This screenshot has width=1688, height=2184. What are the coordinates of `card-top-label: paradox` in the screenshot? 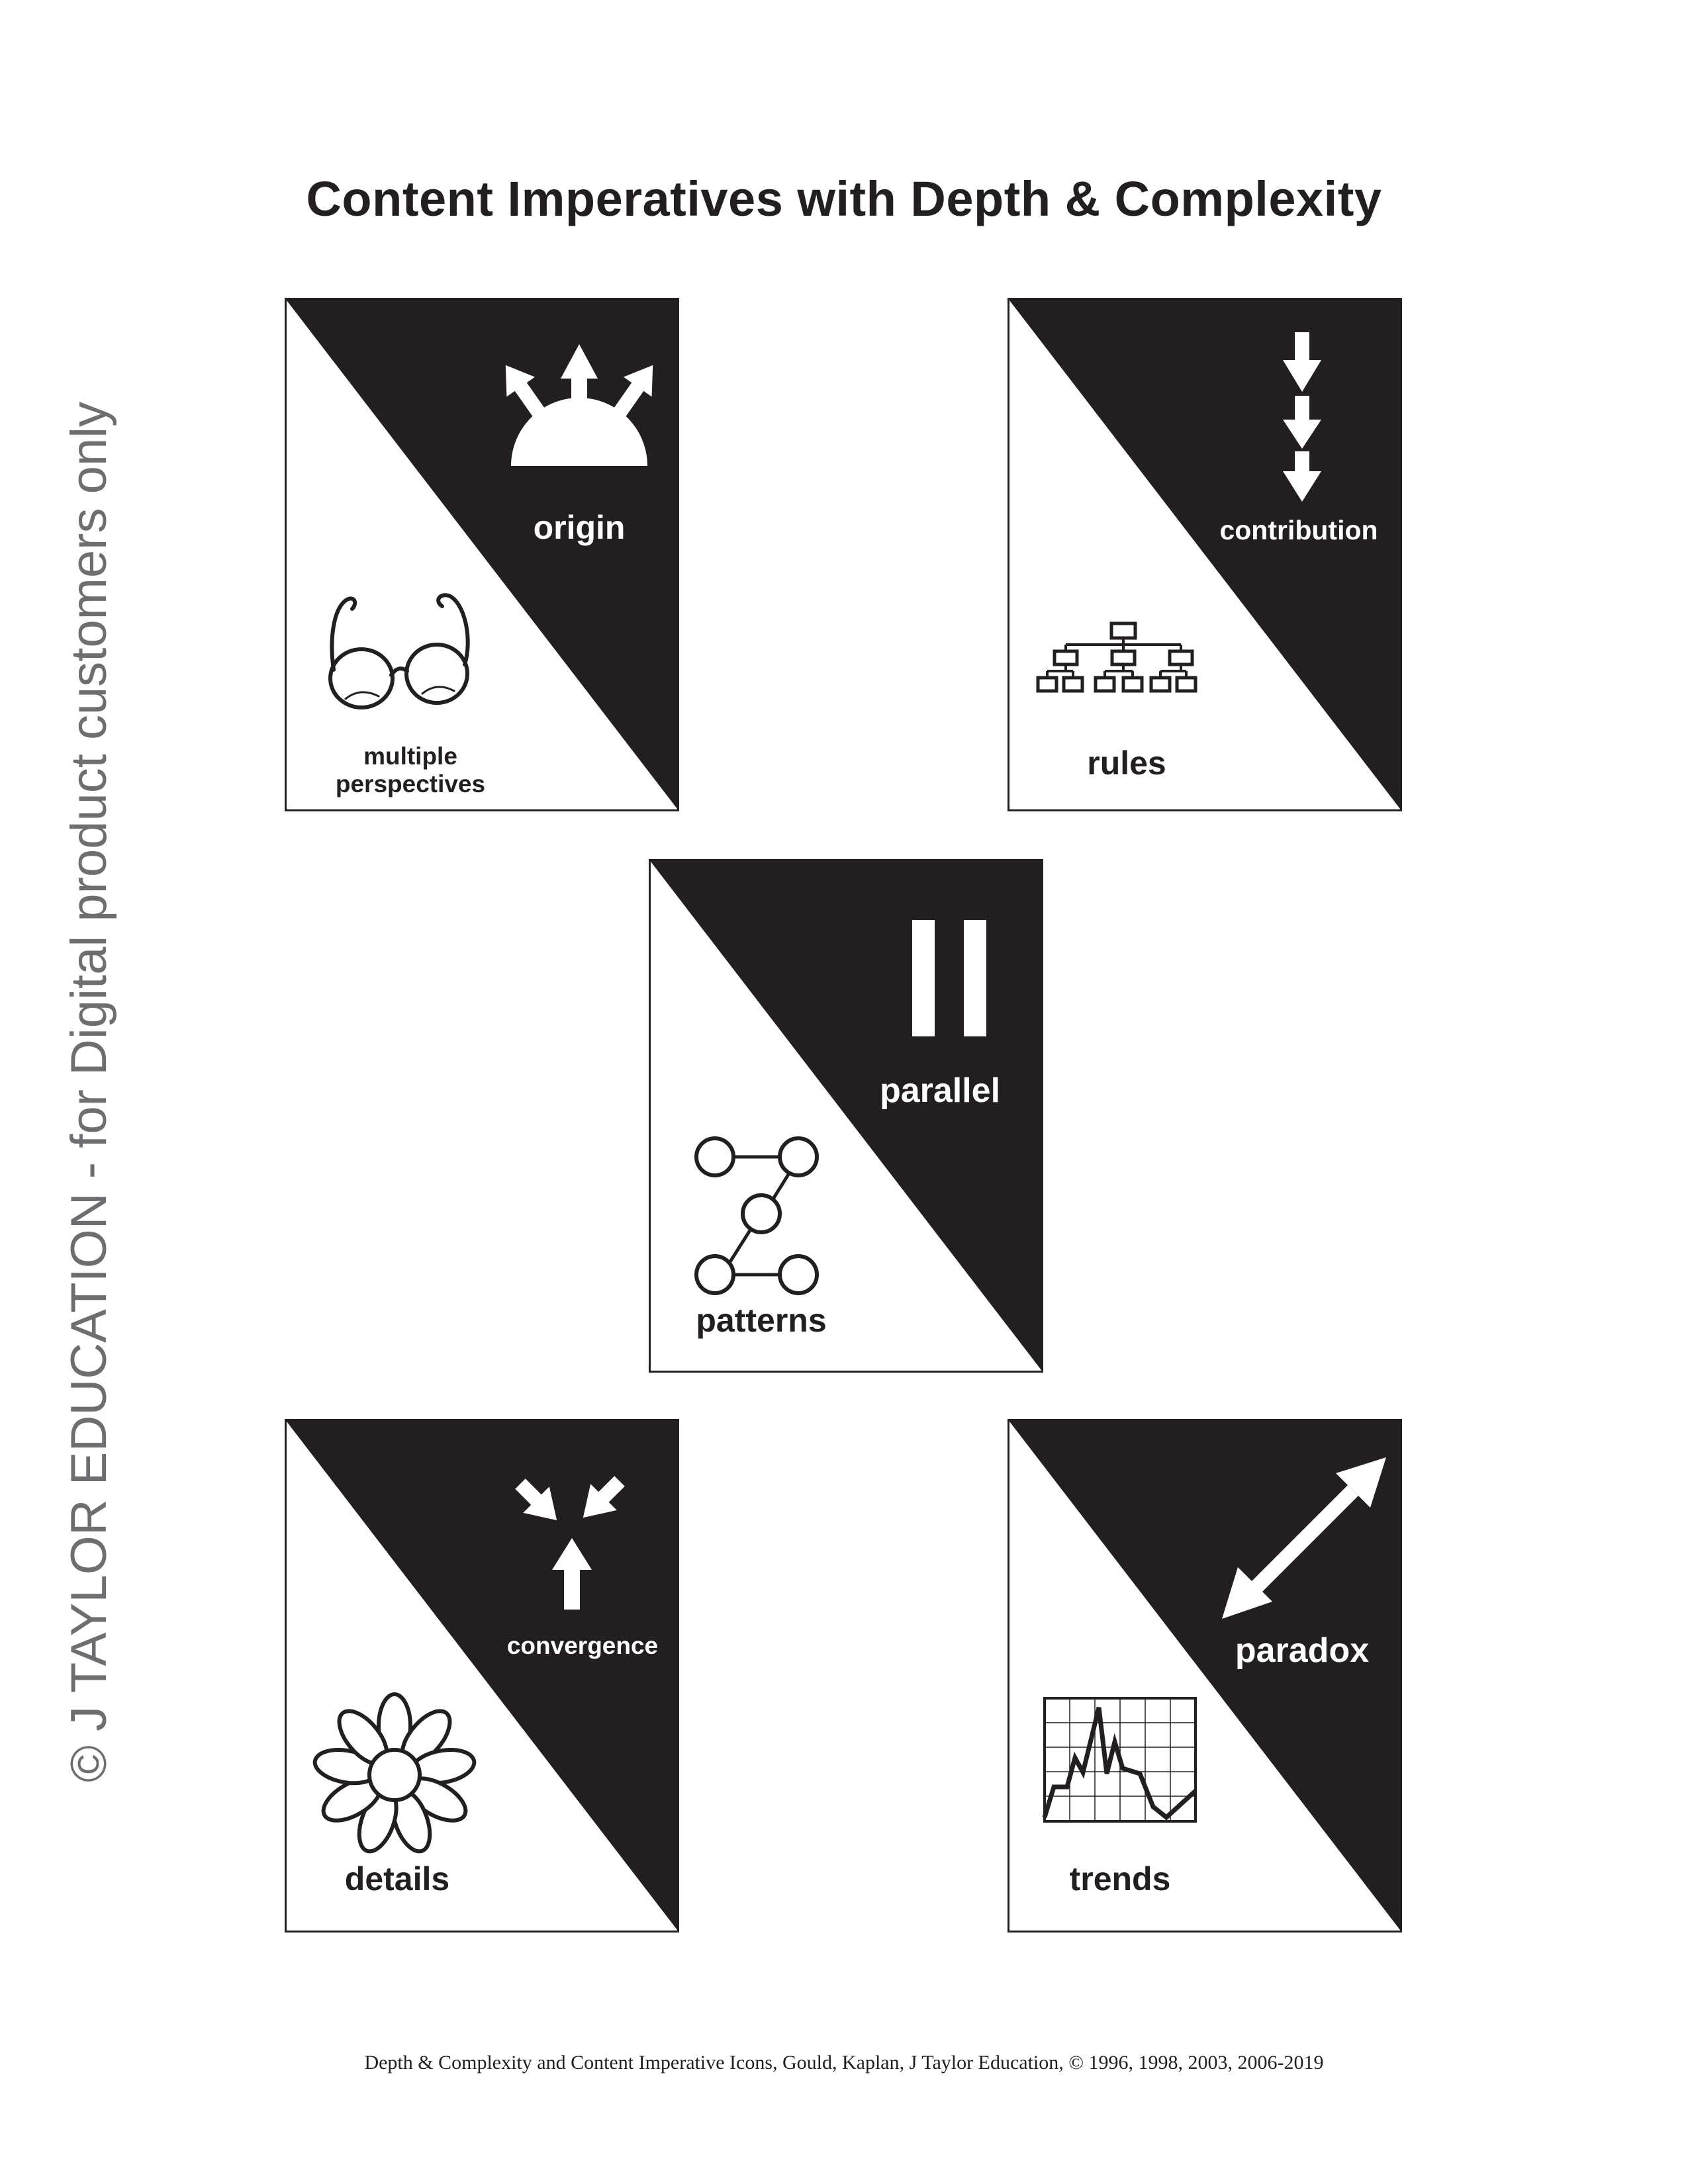 It's located at (1302, 1650).